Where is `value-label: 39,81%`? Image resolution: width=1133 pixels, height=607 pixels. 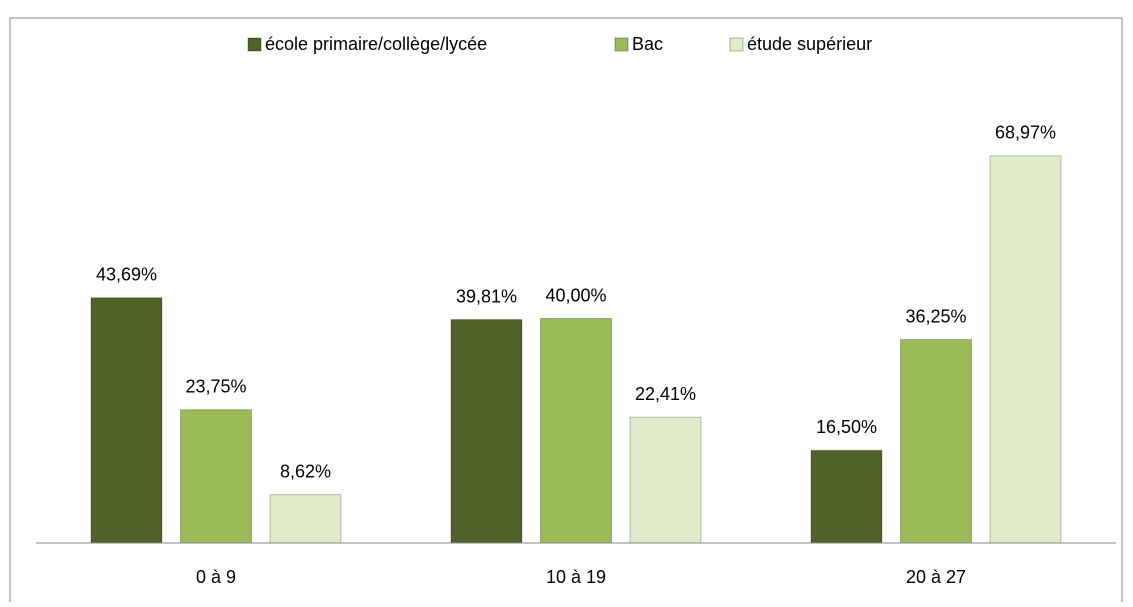
value-label: 39,81% is located at coordinates (486, 296).